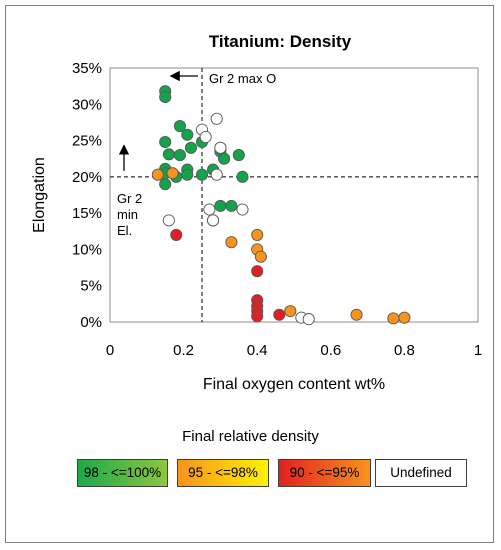 The image size is (501, 550). What do you see at coordinates (183, 350) in the screenshot?
I see `x-tick-label: 0.2` at bounding box center [183, 350].